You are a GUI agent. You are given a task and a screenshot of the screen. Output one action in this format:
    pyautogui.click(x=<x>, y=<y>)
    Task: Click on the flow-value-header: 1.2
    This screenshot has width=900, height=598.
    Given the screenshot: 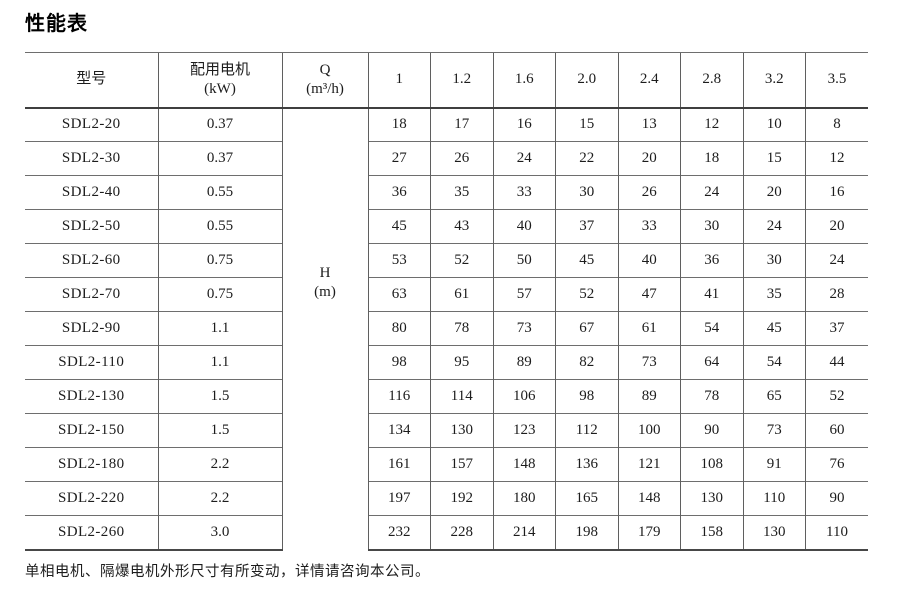 What is the action you would take?
    pyautogui.click(x=461, y=80)
    